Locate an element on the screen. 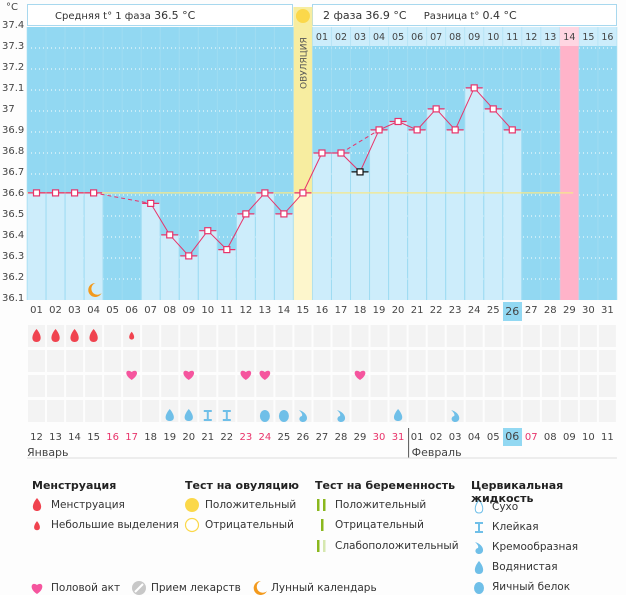  legend-pregnancy-positive: Положительный is located at coordinates (381, 505).